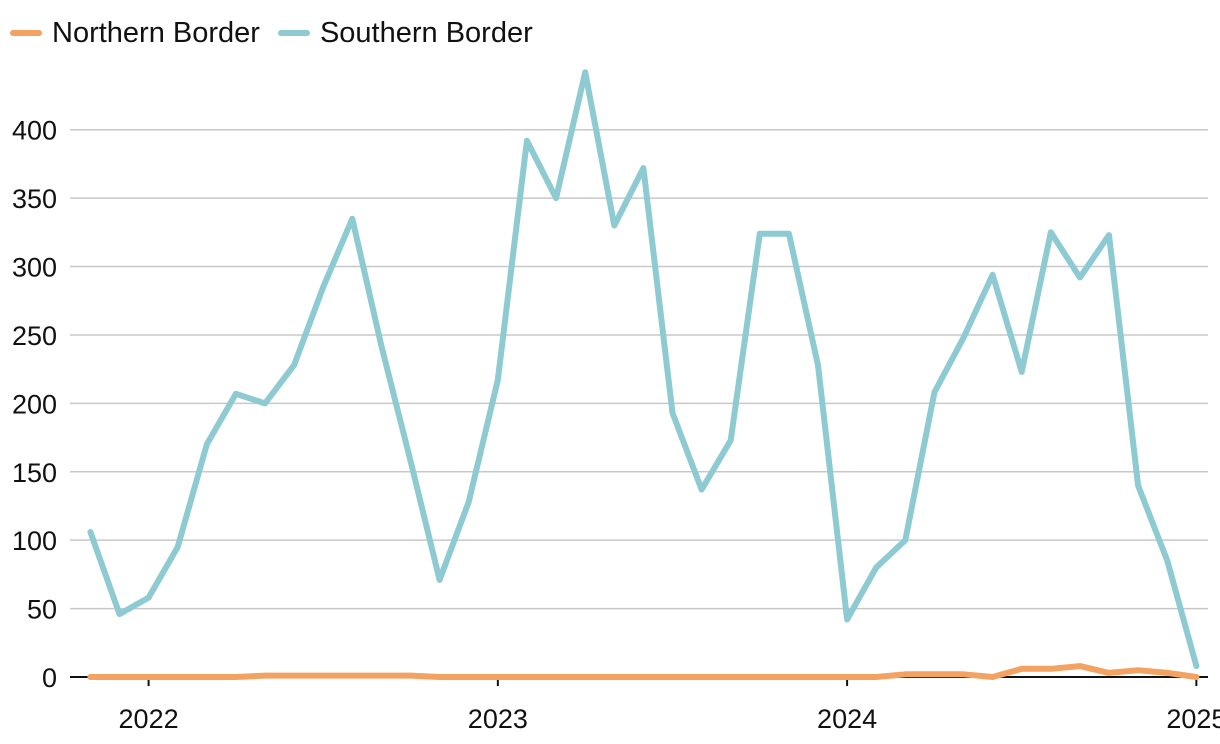 This screenshot has width=1220, height=744. What do you see at coordinates (156, 33) in the screenshot?
I see `legend-label-northern: Northern Border` at bounding box center [156, 33].